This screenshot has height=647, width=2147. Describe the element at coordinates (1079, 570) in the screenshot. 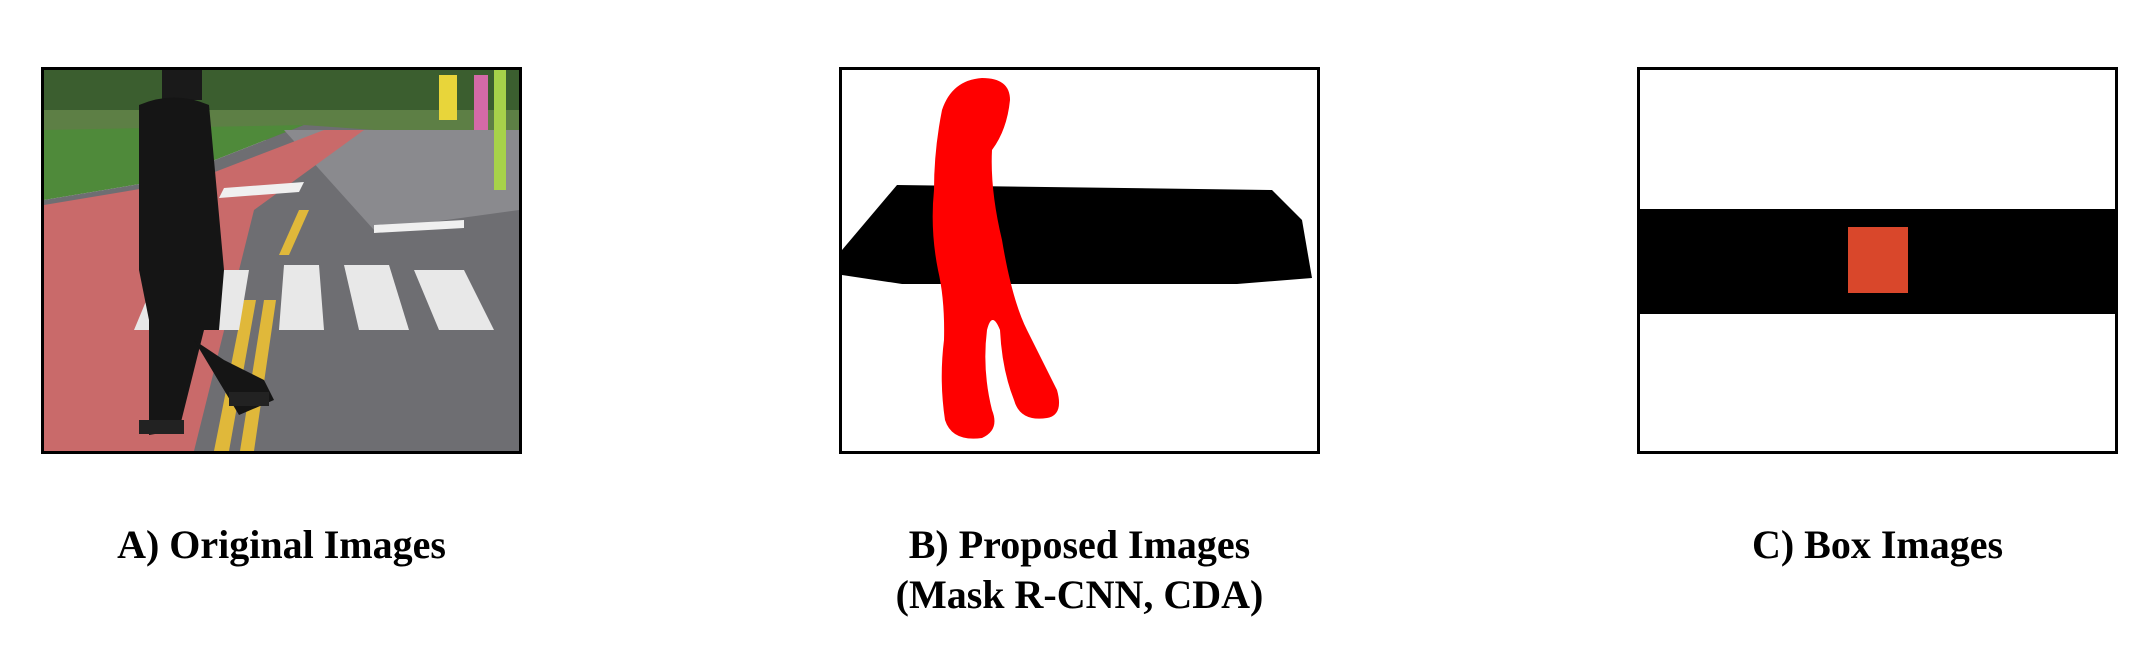

I see `caption-proposed: B) Proposed Images (Mask R-CNN, CDA)` at that location.